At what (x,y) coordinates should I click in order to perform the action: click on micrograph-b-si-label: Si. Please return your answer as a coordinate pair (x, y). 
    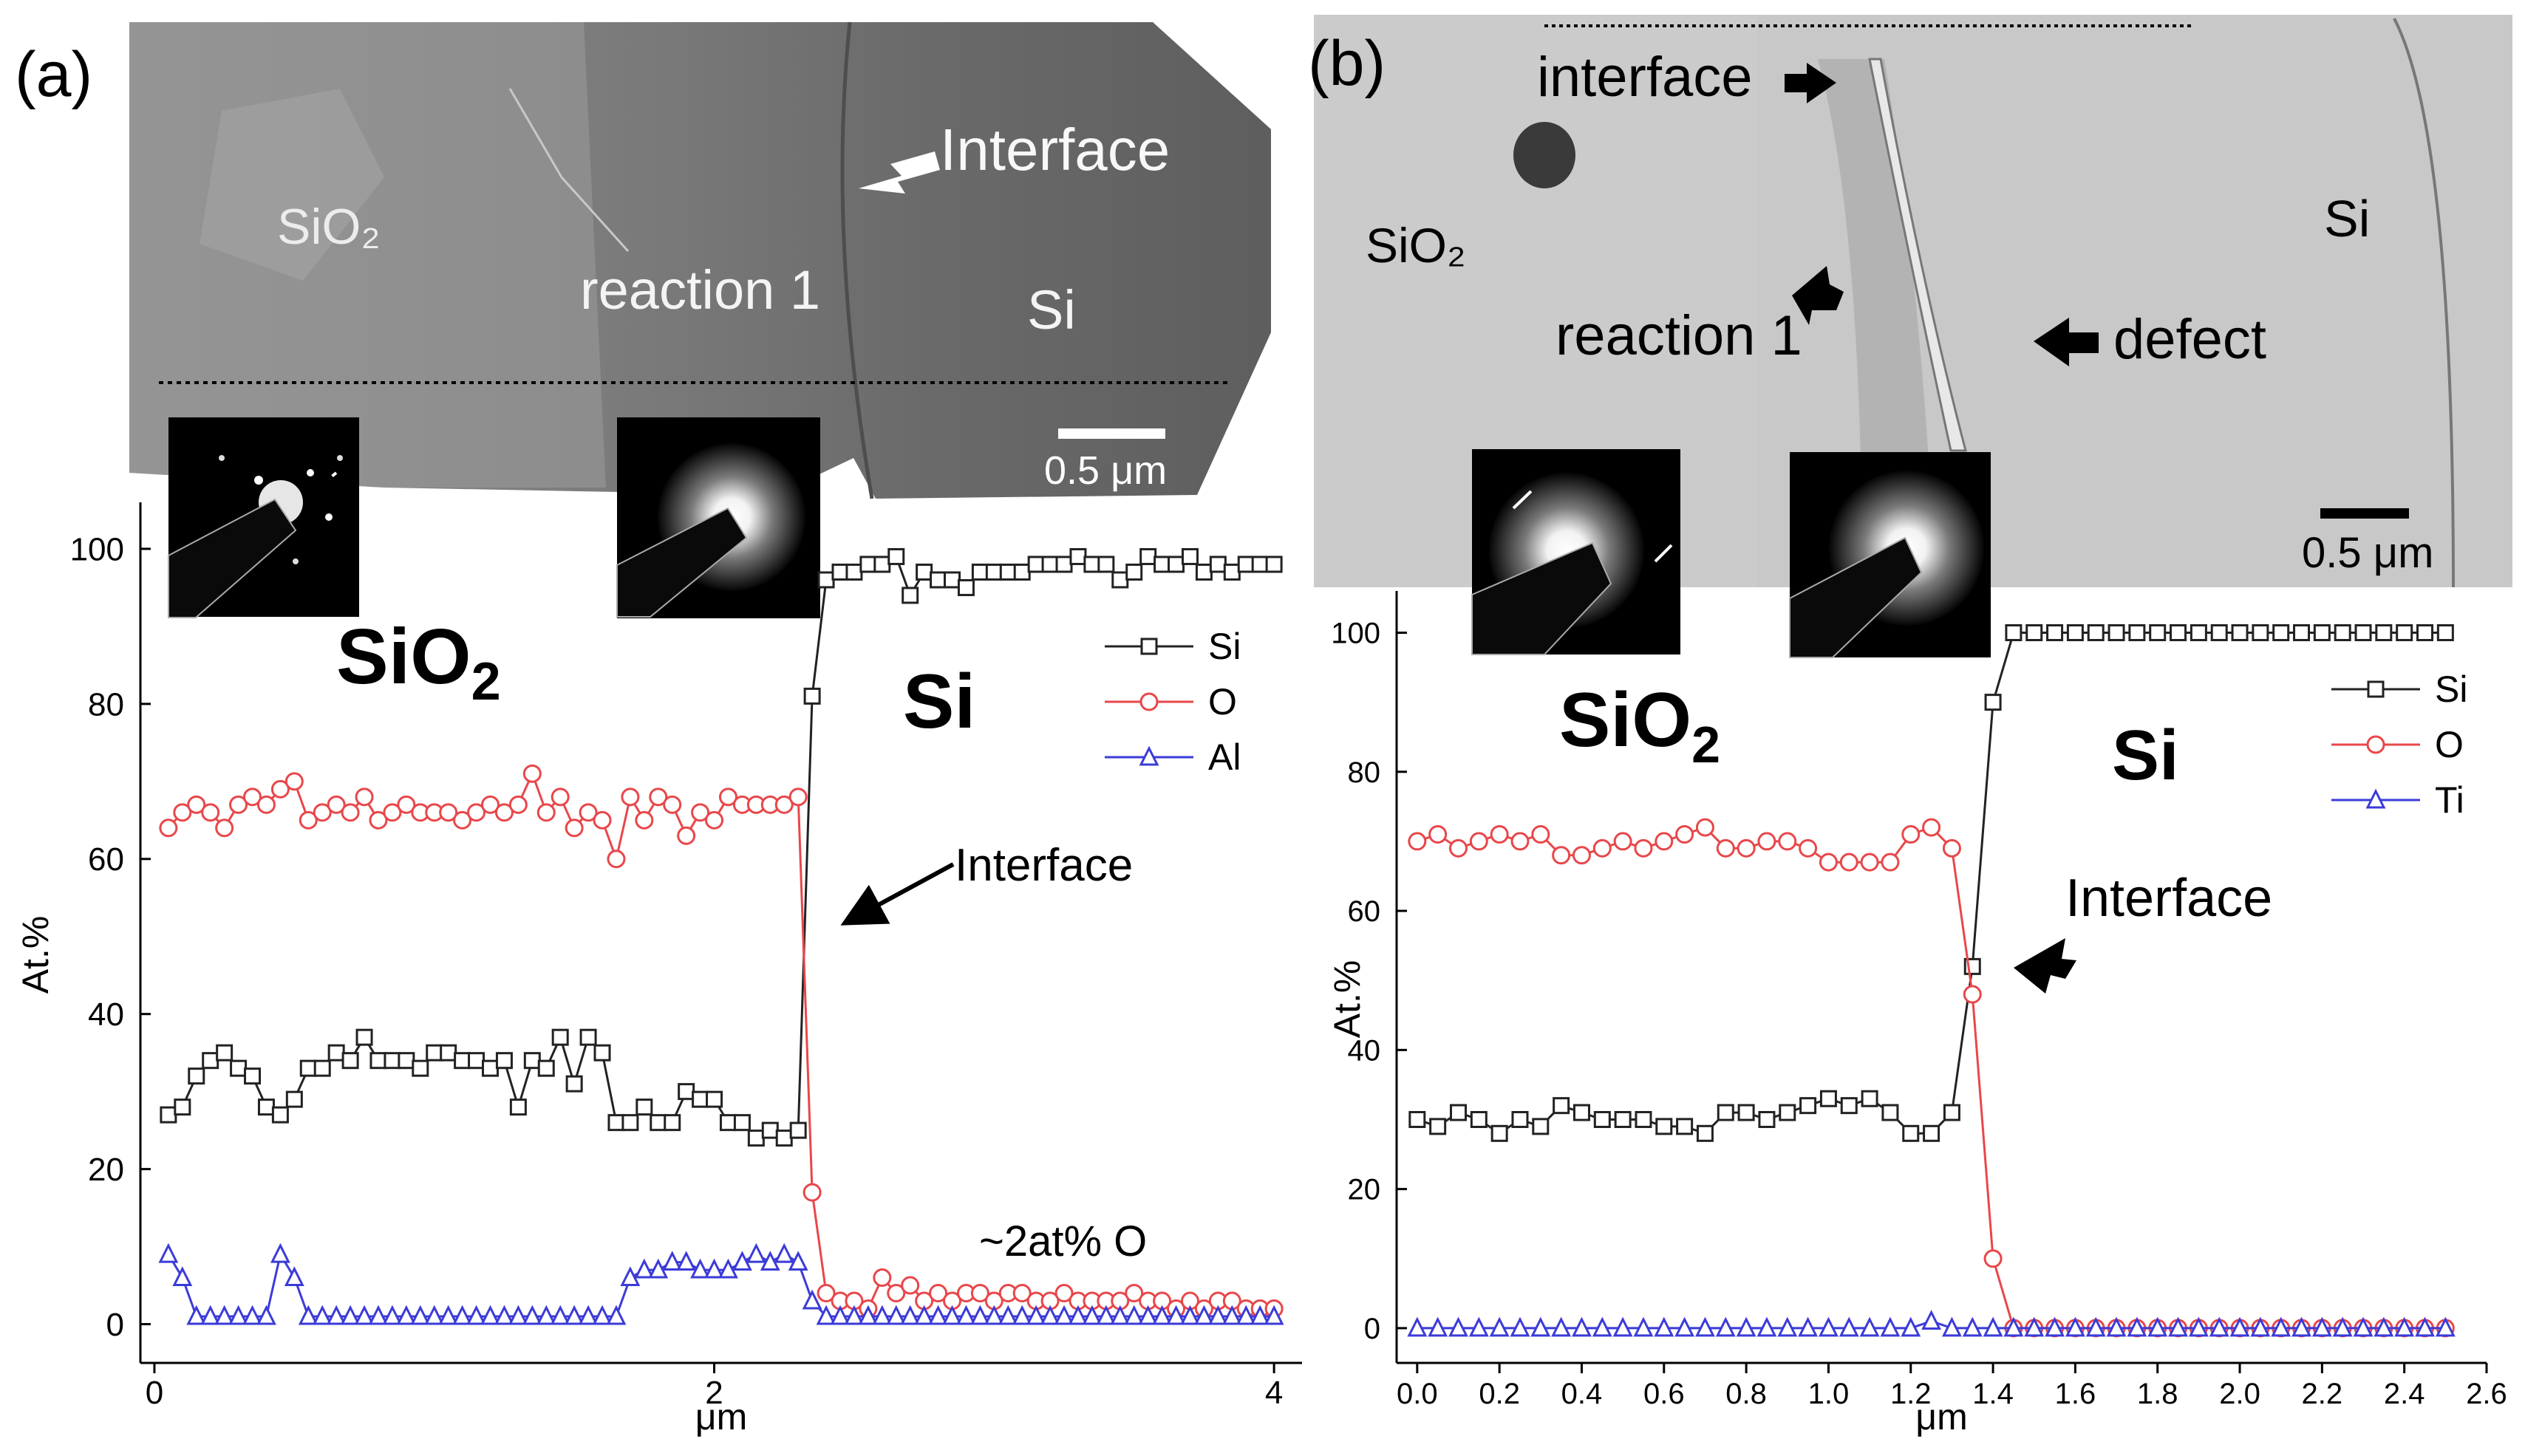
    Looking at the image, I should click on (2347, 218).